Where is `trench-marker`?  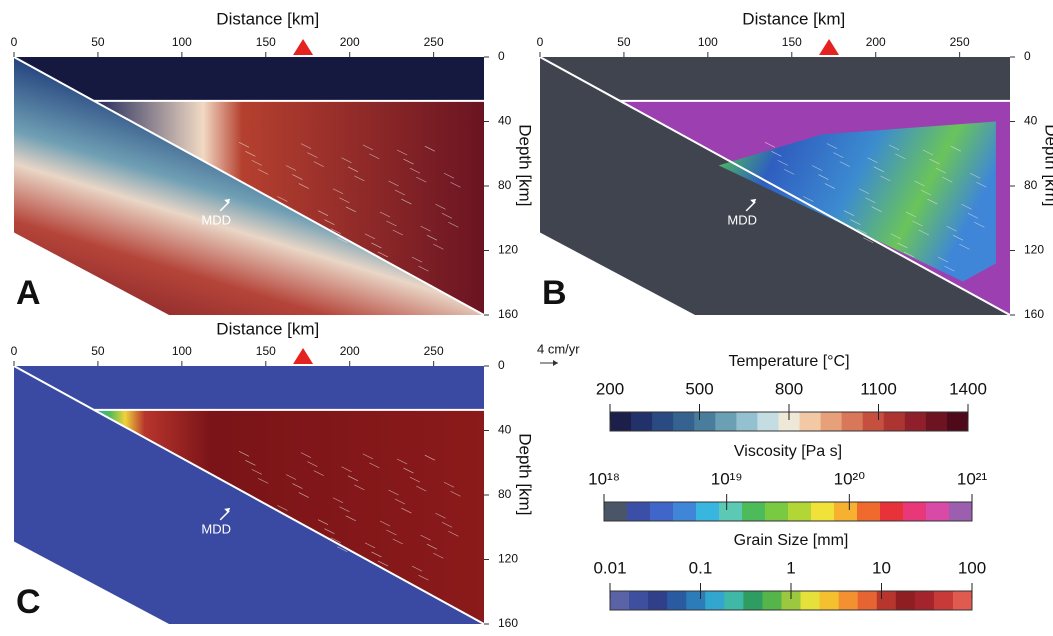 trench-marker is located at coordinates (303, 47).